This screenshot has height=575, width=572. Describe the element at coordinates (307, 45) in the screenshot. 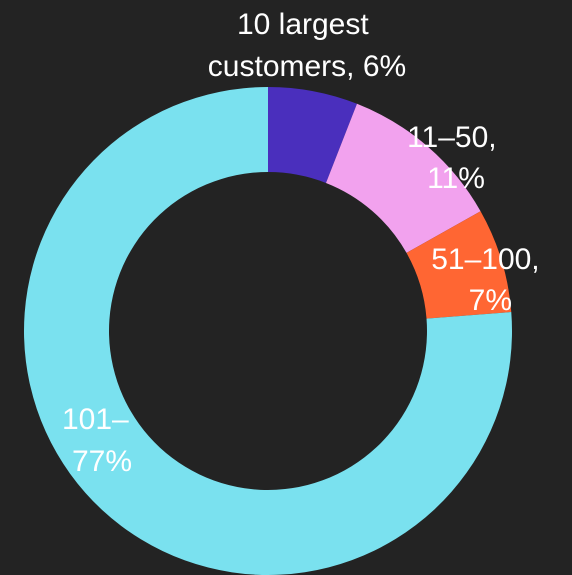

I see `slice-label-10-largest: 10 largest customers, 6%` at that location.